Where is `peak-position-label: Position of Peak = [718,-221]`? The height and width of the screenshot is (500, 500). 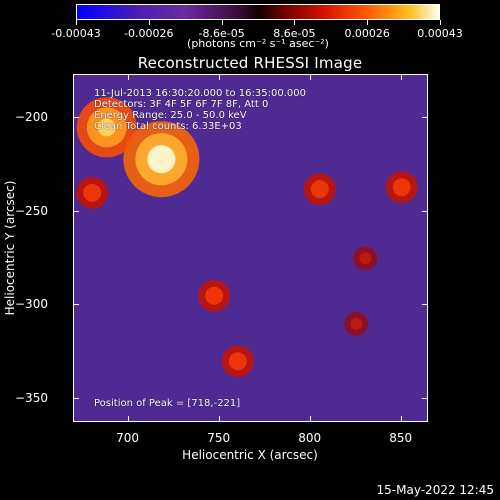
peak-position-label: Position of Peak = [718,-221] is located at coordinates (167, 403).